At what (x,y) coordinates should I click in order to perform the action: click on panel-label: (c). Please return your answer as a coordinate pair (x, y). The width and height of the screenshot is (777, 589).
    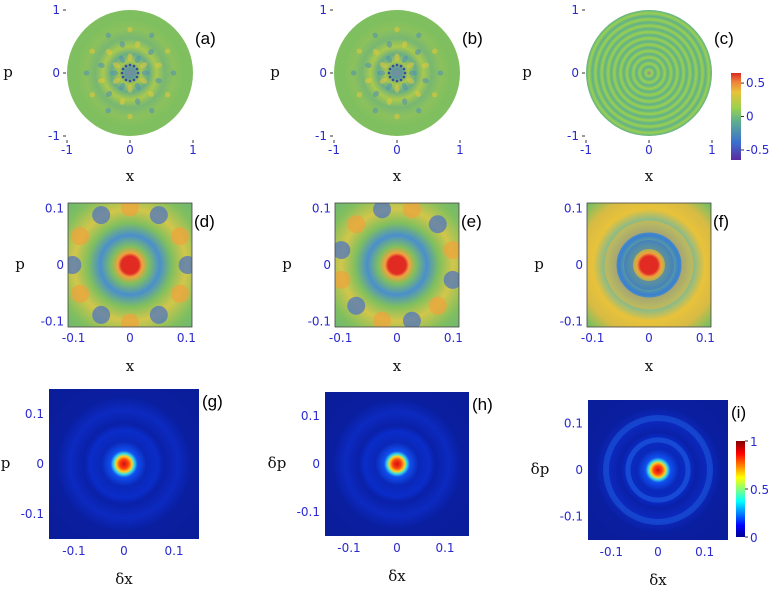
    Looking at the image, I should click on (724, 38).